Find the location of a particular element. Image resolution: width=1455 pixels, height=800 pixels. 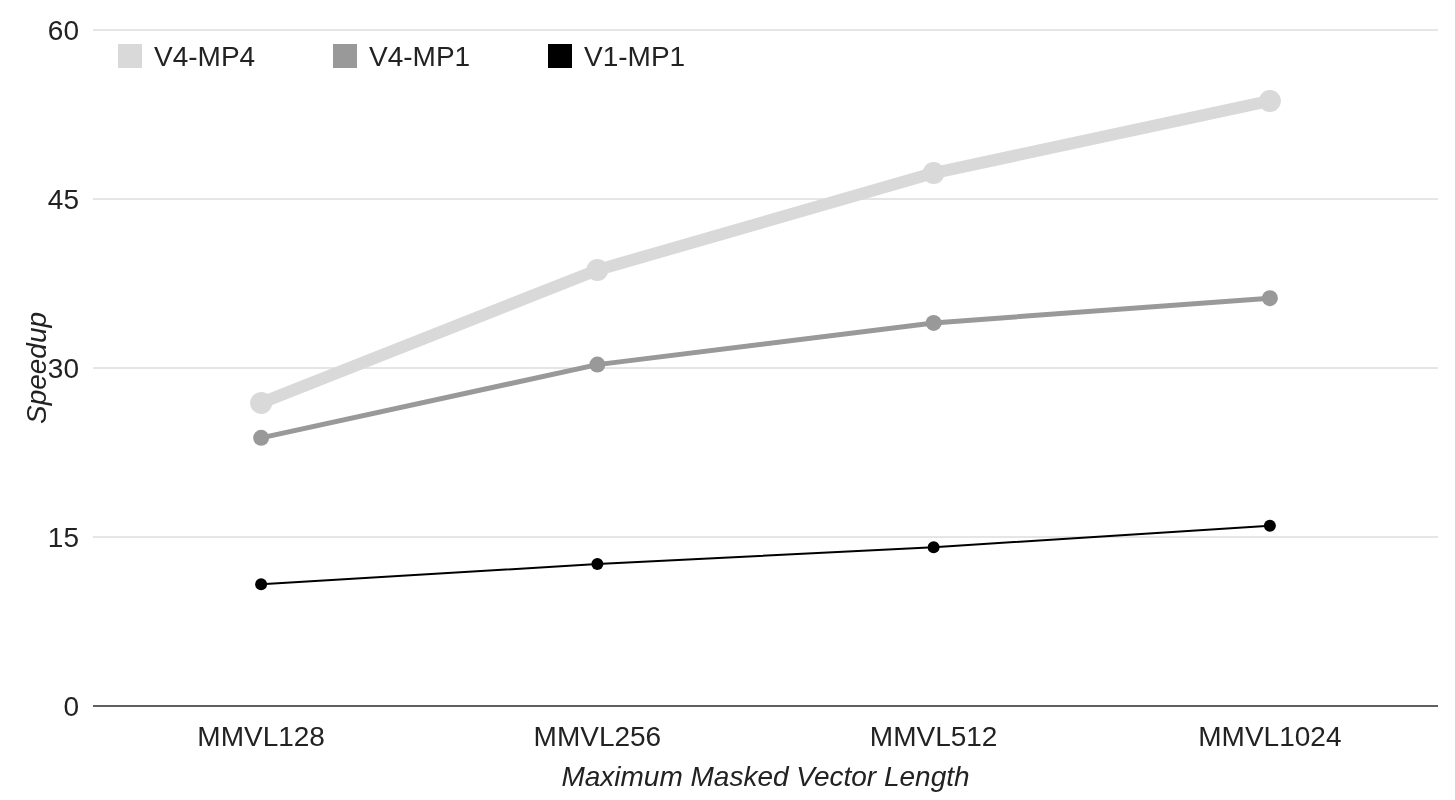

y-tick-label: 60 is located at coordinates (63, 30).